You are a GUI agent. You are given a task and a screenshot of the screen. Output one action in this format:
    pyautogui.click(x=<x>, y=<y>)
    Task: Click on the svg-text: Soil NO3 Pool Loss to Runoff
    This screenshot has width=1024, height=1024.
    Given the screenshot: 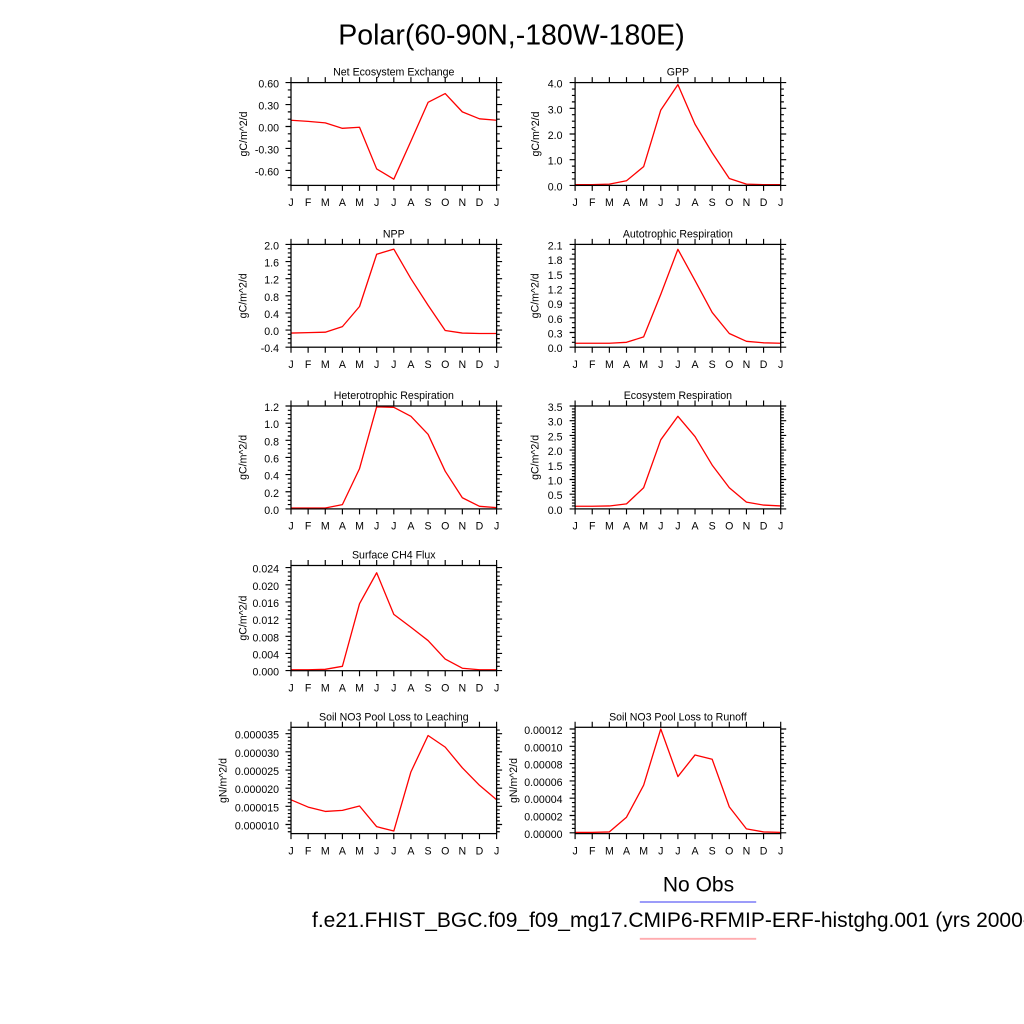 What is the action you would take?
    pyautogui.click(x=678, y=717)
    